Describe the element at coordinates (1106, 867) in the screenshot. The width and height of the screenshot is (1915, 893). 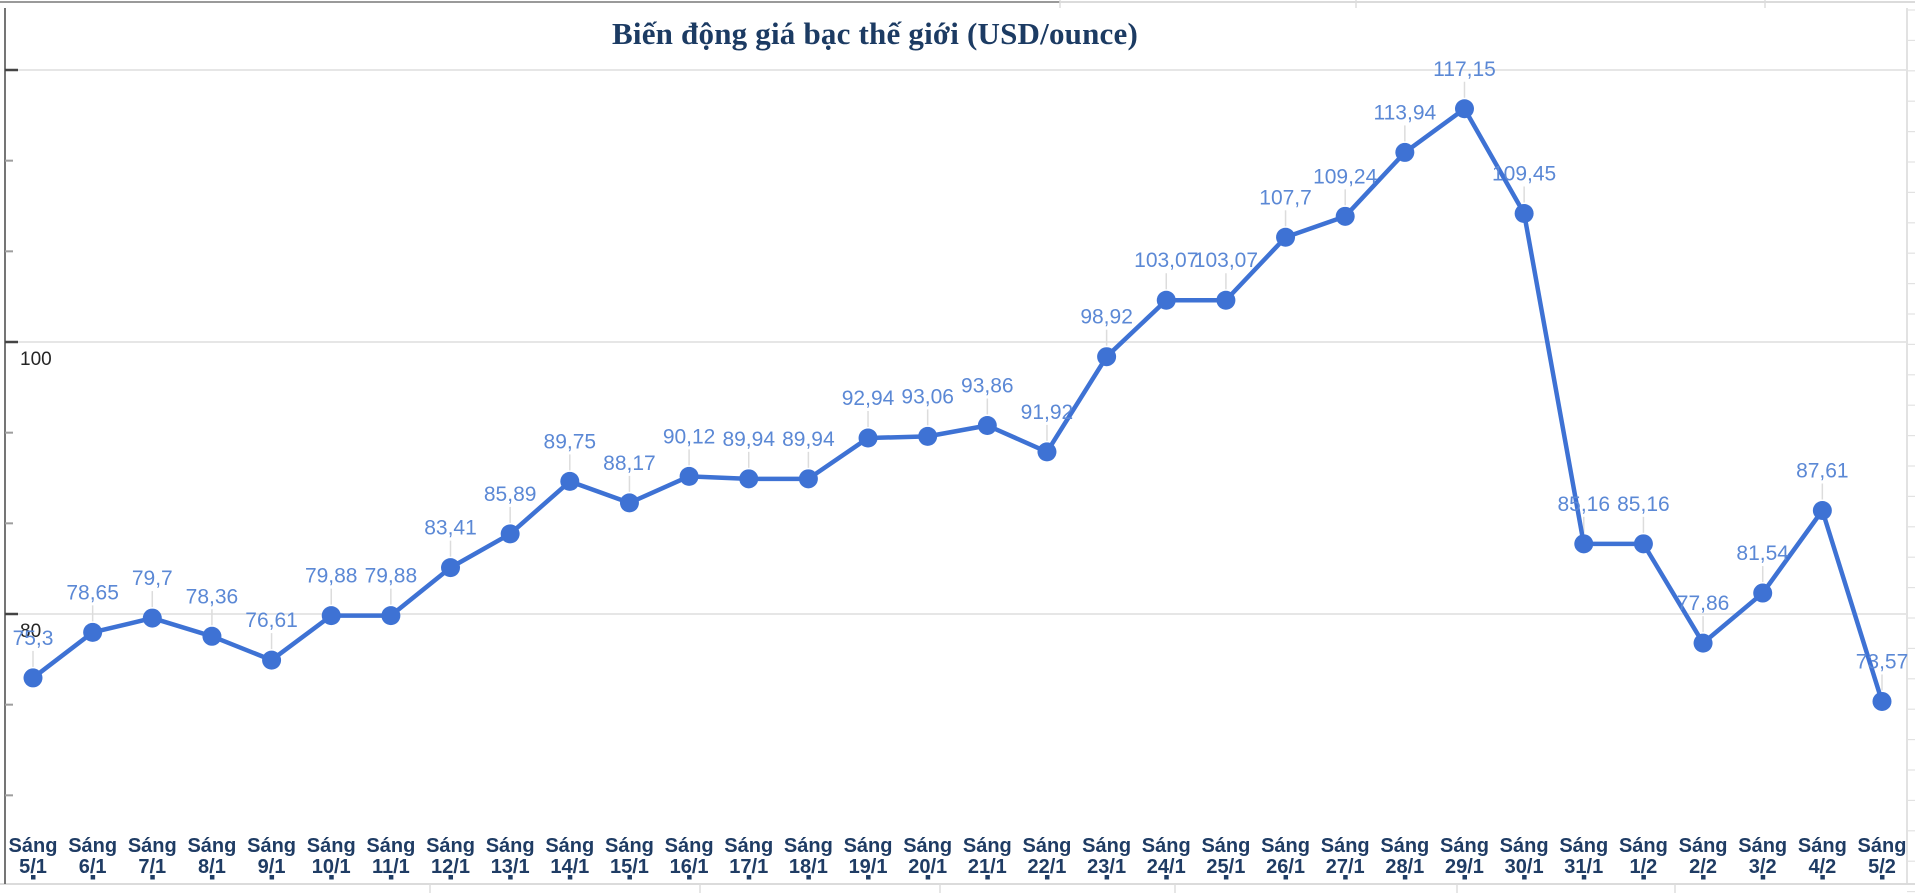
I see `x-axis-label-date: 23/1` at that location.